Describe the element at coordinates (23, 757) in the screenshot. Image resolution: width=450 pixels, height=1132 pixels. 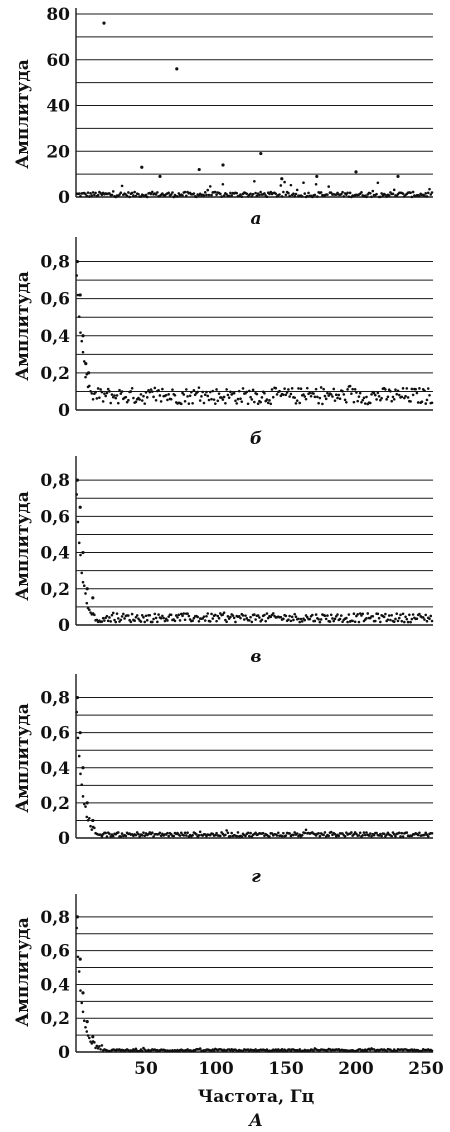
I see `panel-d-ylabel: Амплитуда` at that location.